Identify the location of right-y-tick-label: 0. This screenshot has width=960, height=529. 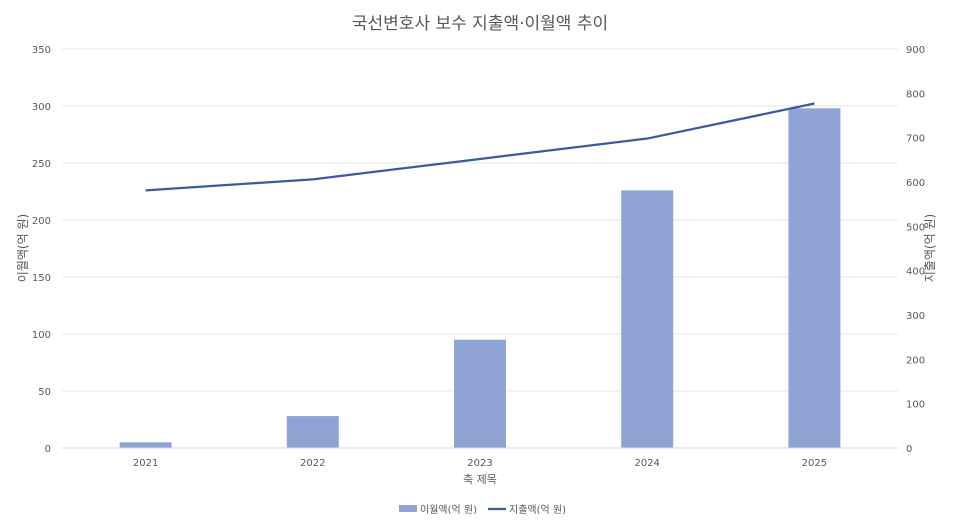
(909, 449).